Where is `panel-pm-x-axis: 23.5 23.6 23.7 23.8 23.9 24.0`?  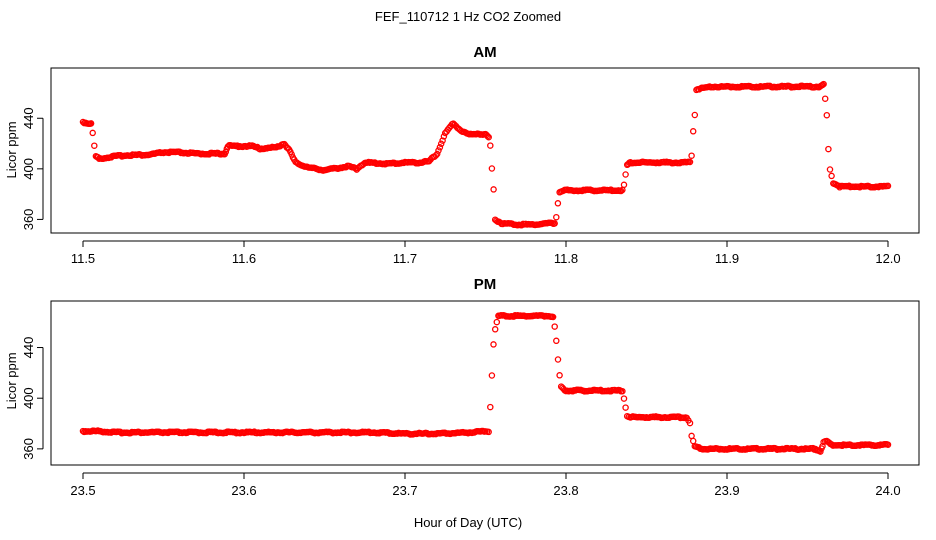 panel-pm-x-axis: 23.5 23.6 23.7 23.8 23.9 24.0 is located at coordinates (485, 485).